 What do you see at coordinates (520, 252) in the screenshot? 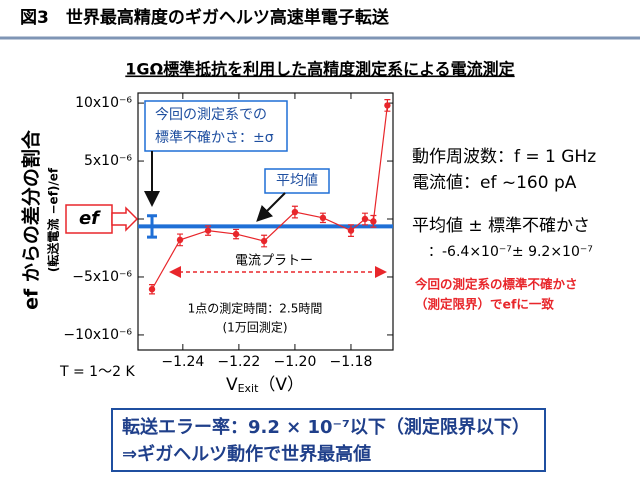
I see `stats-pm: ±` at bounding box center [520, 252].